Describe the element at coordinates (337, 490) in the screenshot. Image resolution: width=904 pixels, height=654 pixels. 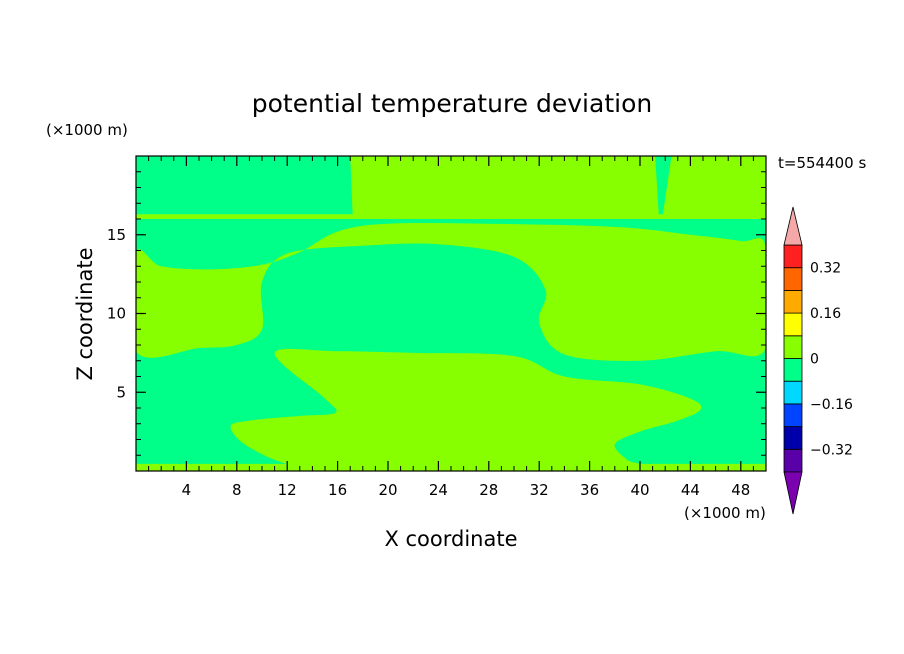
I see `x-tick-label: 16` at that location.